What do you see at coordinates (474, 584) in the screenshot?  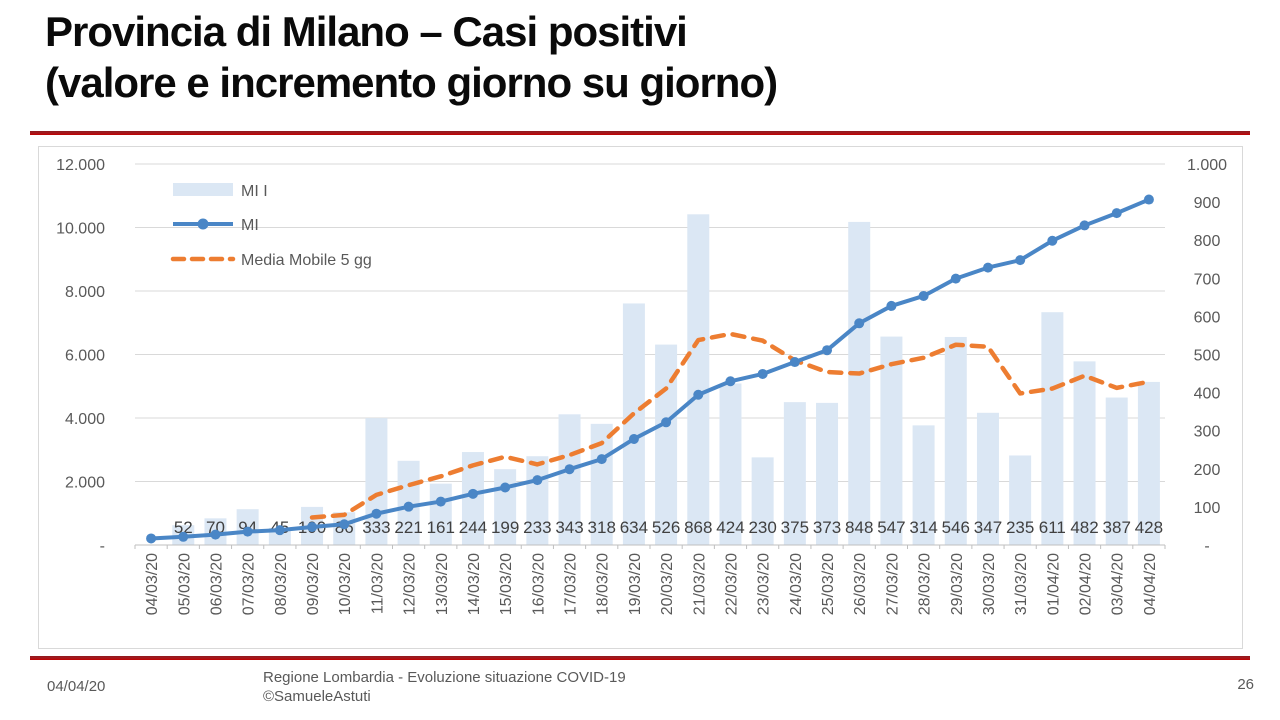 I see `date-label: 14/03/20` at bounding box center [474, 584].